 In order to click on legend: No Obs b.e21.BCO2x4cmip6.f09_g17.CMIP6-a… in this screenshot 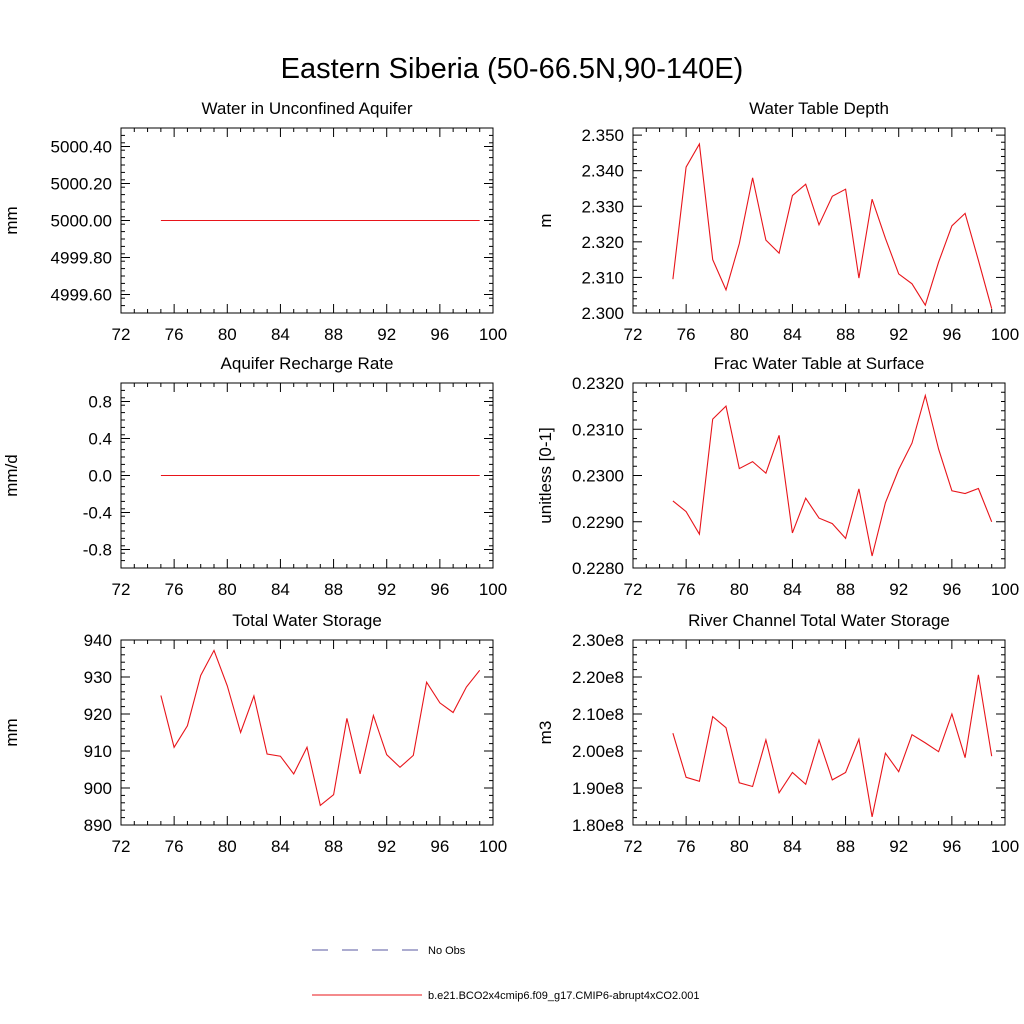, I will do `click(506, 973)`.